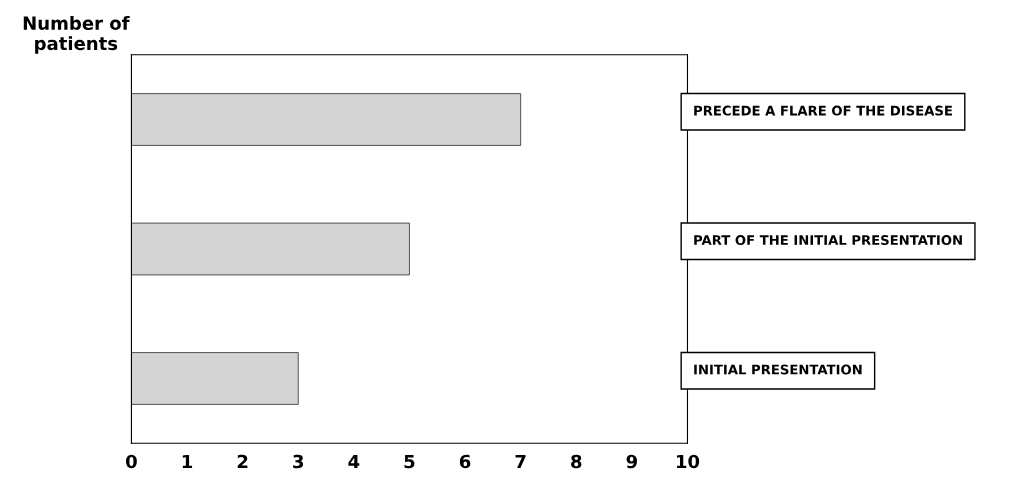 The image size is (1011, 498). I want to click on x-tick-label: 10, so click(688, 461).